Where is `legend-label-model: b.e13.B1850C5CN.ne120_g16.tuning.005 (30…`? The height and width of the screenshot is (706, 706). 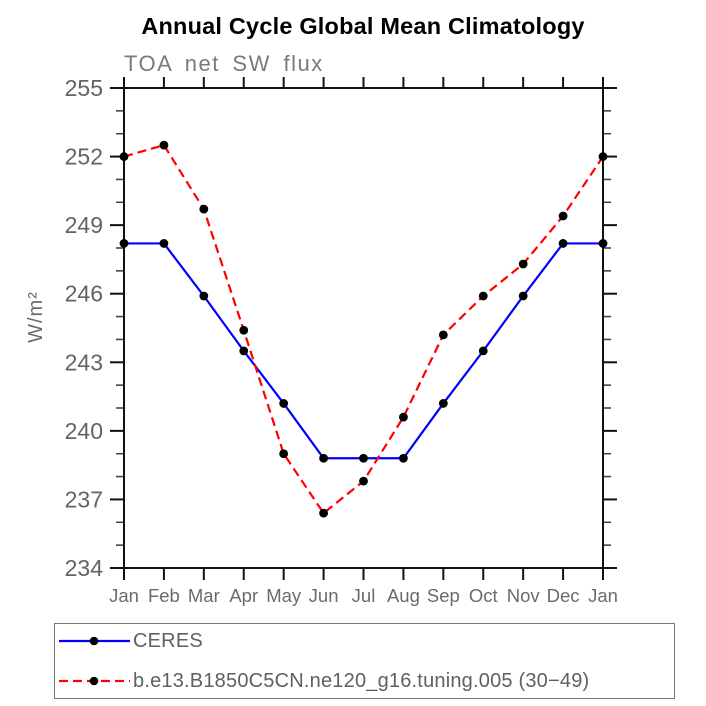
legend-label-model: b.e13.B1850C5CN.ne120_g16.tuning.005 (30… is located at coordinates (361, 680).